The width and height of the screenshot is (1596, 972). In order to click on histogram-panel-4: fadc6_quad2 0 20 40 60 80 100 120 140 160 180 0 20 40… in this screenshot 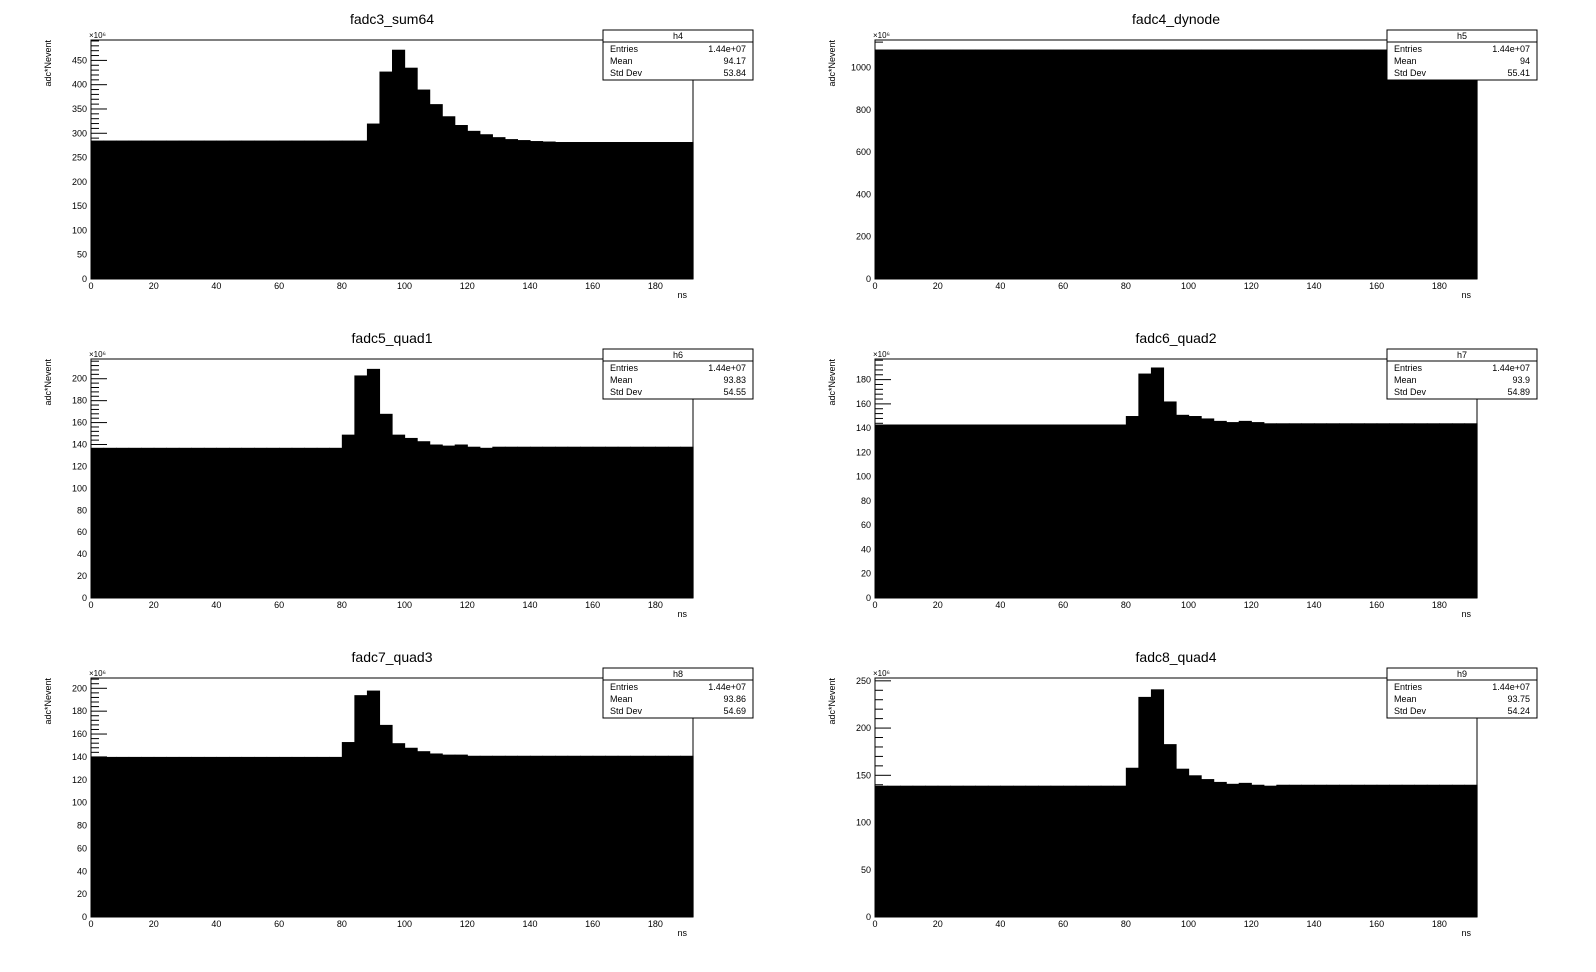, I will do `click(1182, 474)`.